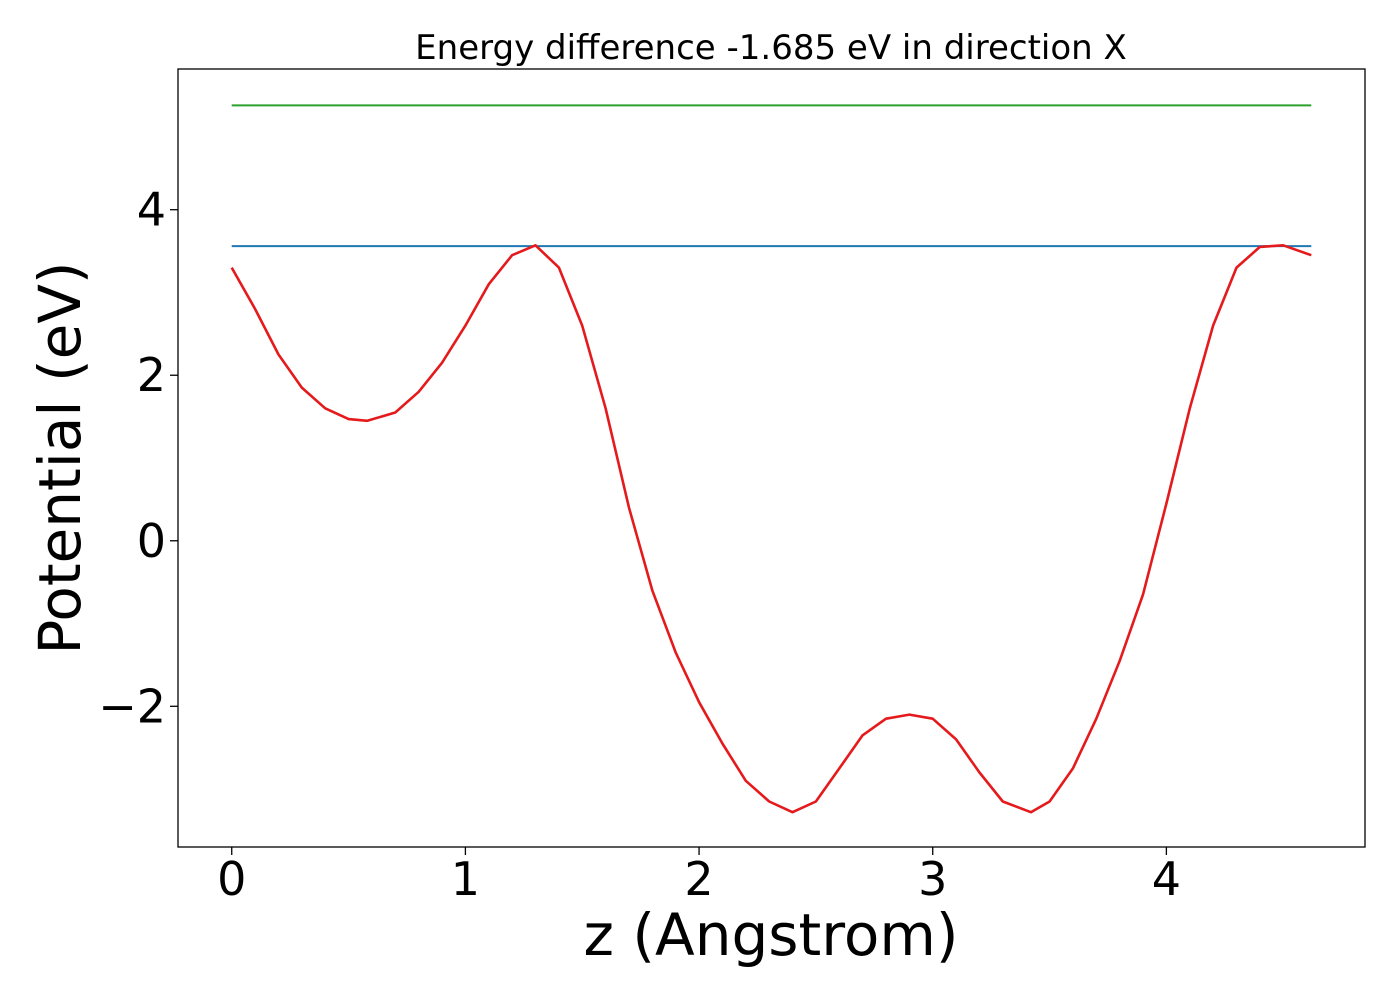 The height and width of the screenshot is (1000, 1400). Describe the element at coordinates (932, 879) in the screenshot. I see `x-tick-label: 3` at that location.